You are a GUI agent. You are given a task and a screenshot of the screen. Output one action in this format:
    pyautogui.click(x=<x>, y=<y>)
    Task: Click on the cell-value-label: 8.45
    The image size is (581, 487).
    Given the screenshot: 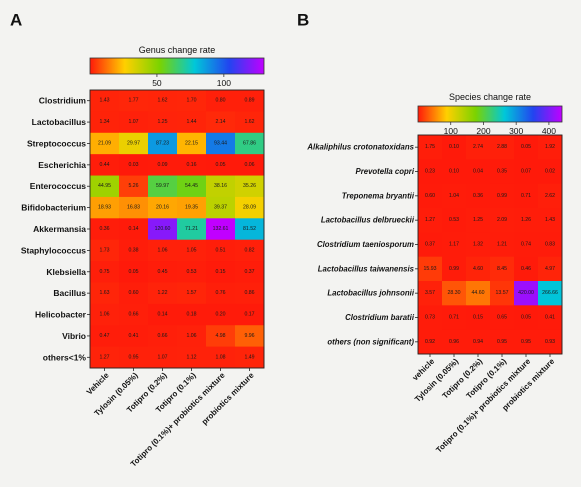 What is the action you would take?
    pyautogui.click(x=502, y=269)
    